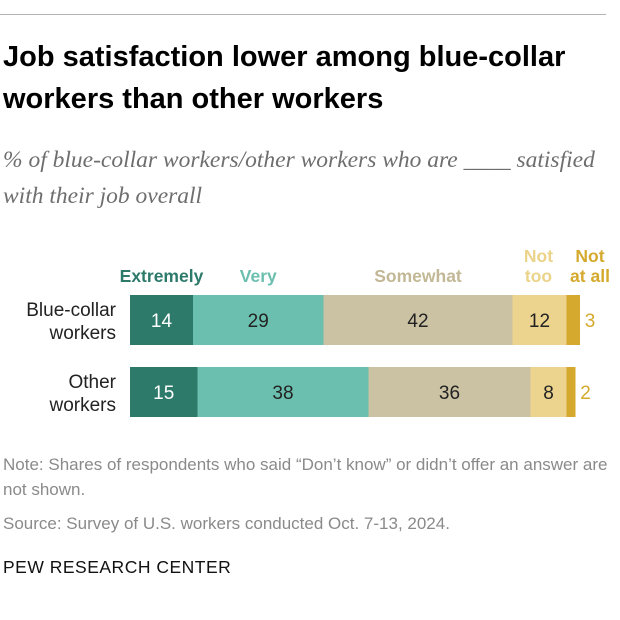 Image resolution: width=620 pixels, height=620 pixels. Describe the element at coordinates (538, 256) in the screenshot. I see `legend-not-too-line-1: Not` at that location.